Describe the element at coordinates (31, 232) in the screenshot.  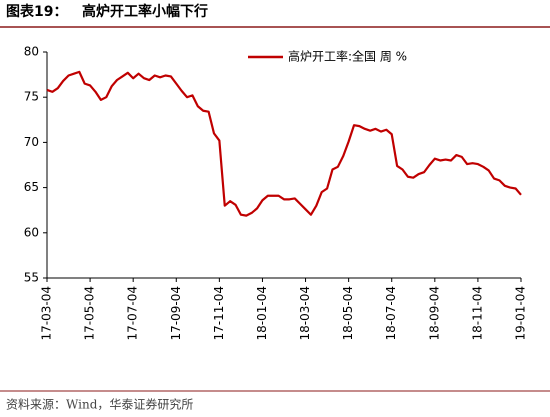
I see `y-tick-label: 60` at that location.